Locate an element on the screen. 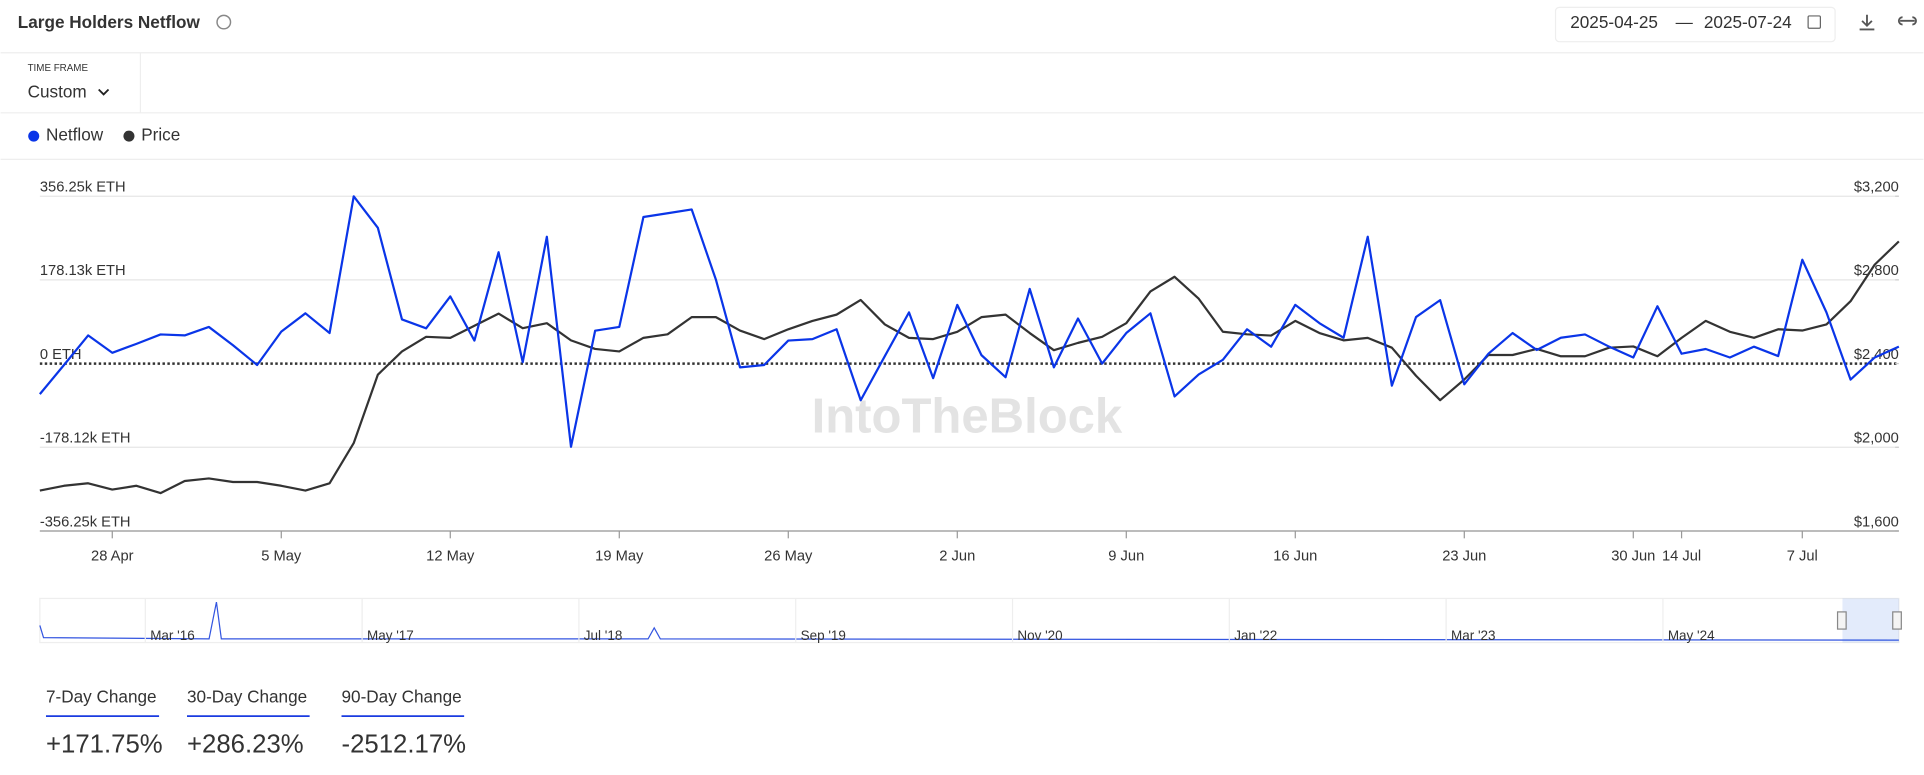 The width and height of the screenshot is (1924, 775). navigator-line is located at coordinates (969, 621).